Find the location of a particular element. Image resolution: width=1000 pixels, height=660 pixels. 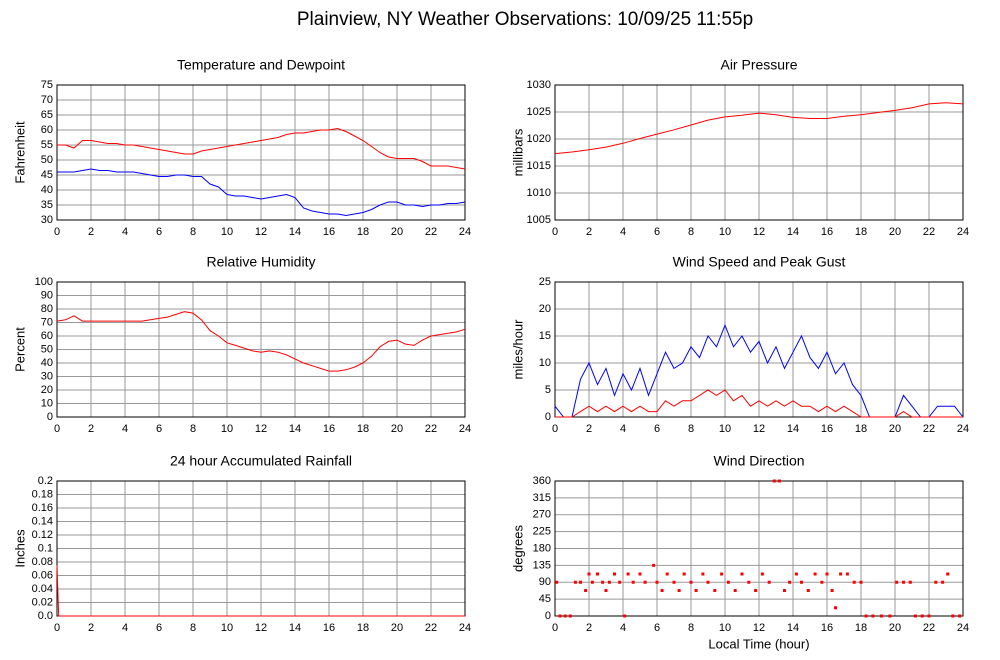

y-tick-label: 1005 is located at coordinates (539, 220).